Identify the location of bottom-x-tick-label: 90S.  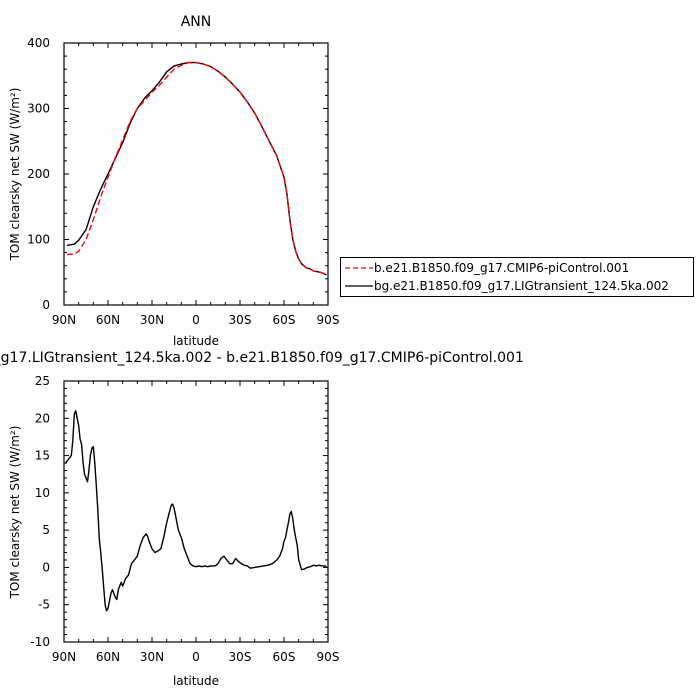
(328, 657).